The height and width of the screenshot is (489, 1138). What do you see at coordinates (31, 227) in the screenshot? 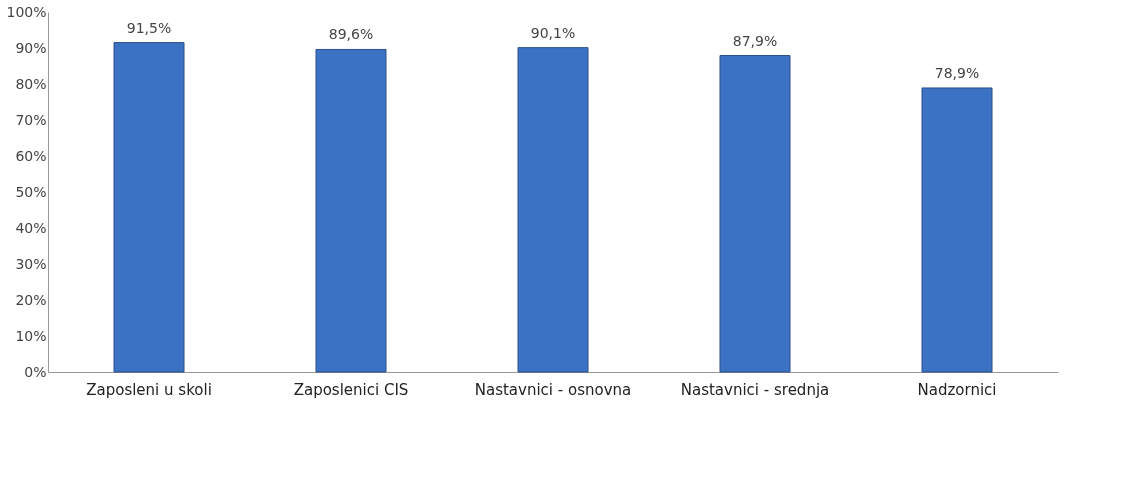
I see `y-tick-label: 40%` at bounding box center [31, 227].